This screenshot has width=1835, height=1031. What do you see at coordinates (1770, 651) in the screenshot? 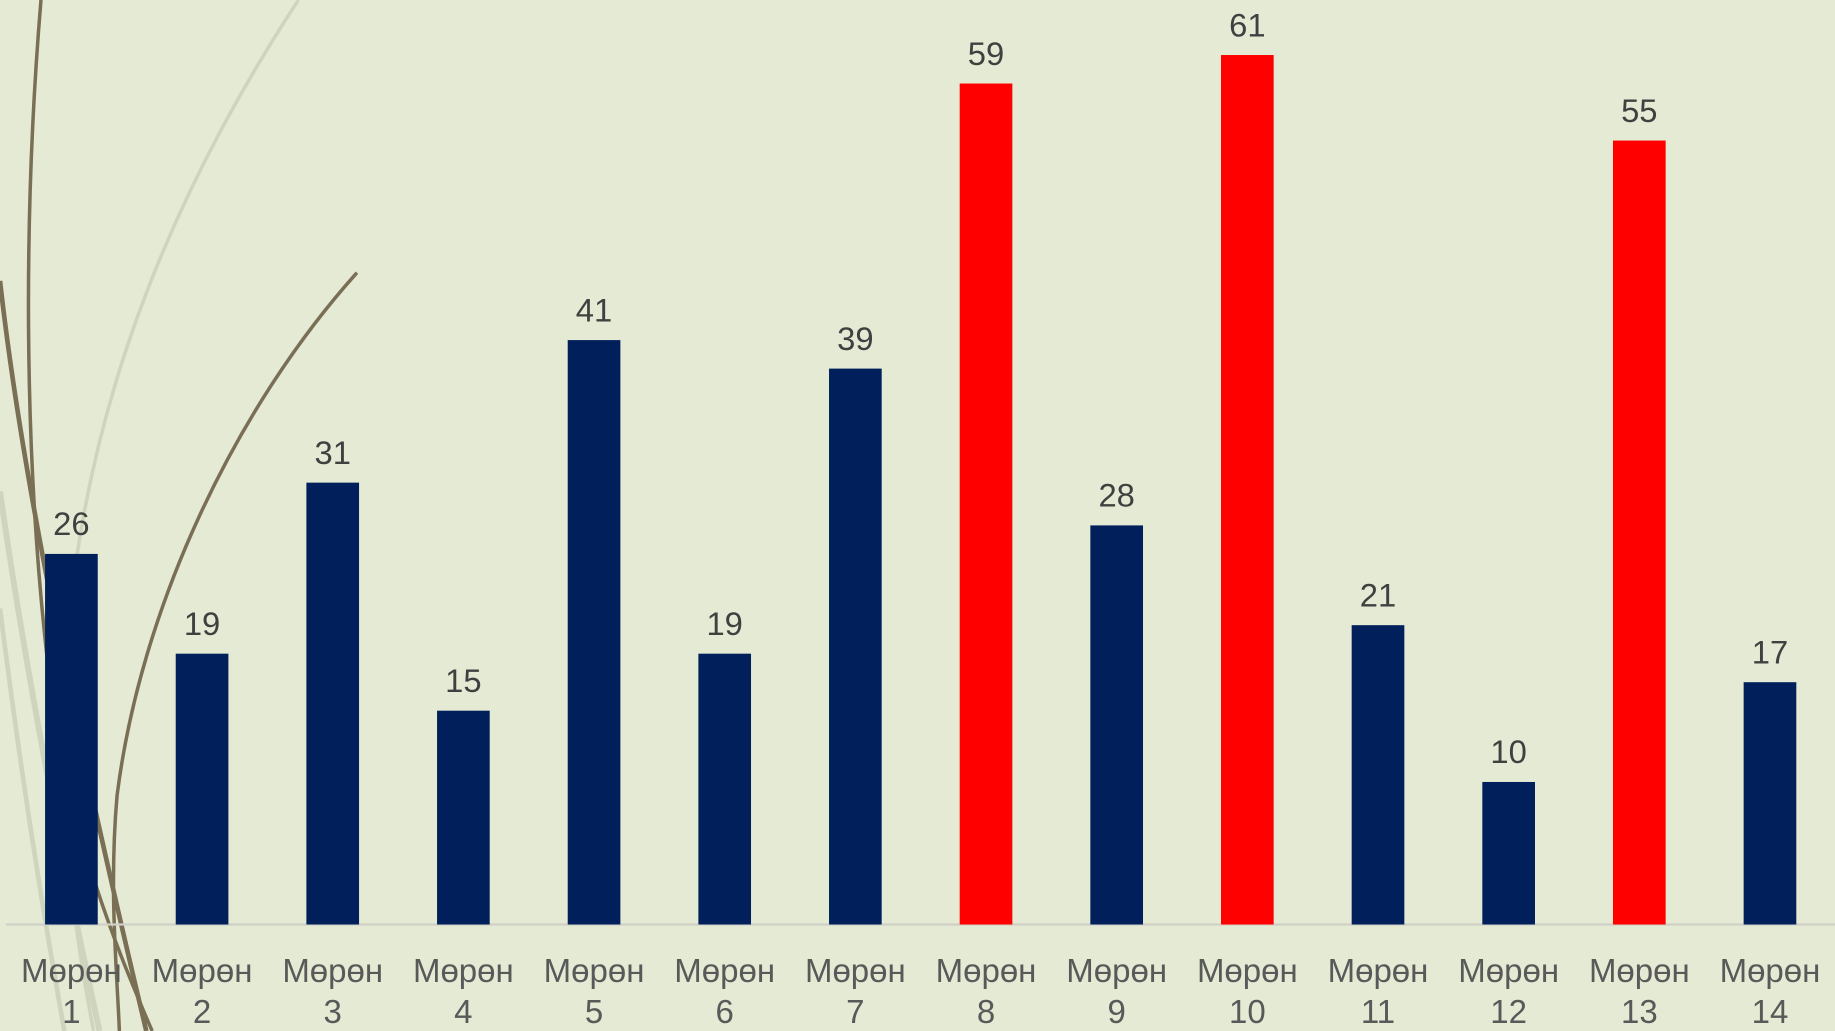
I see `data-label: 17` at bounding box center [1770, 651].